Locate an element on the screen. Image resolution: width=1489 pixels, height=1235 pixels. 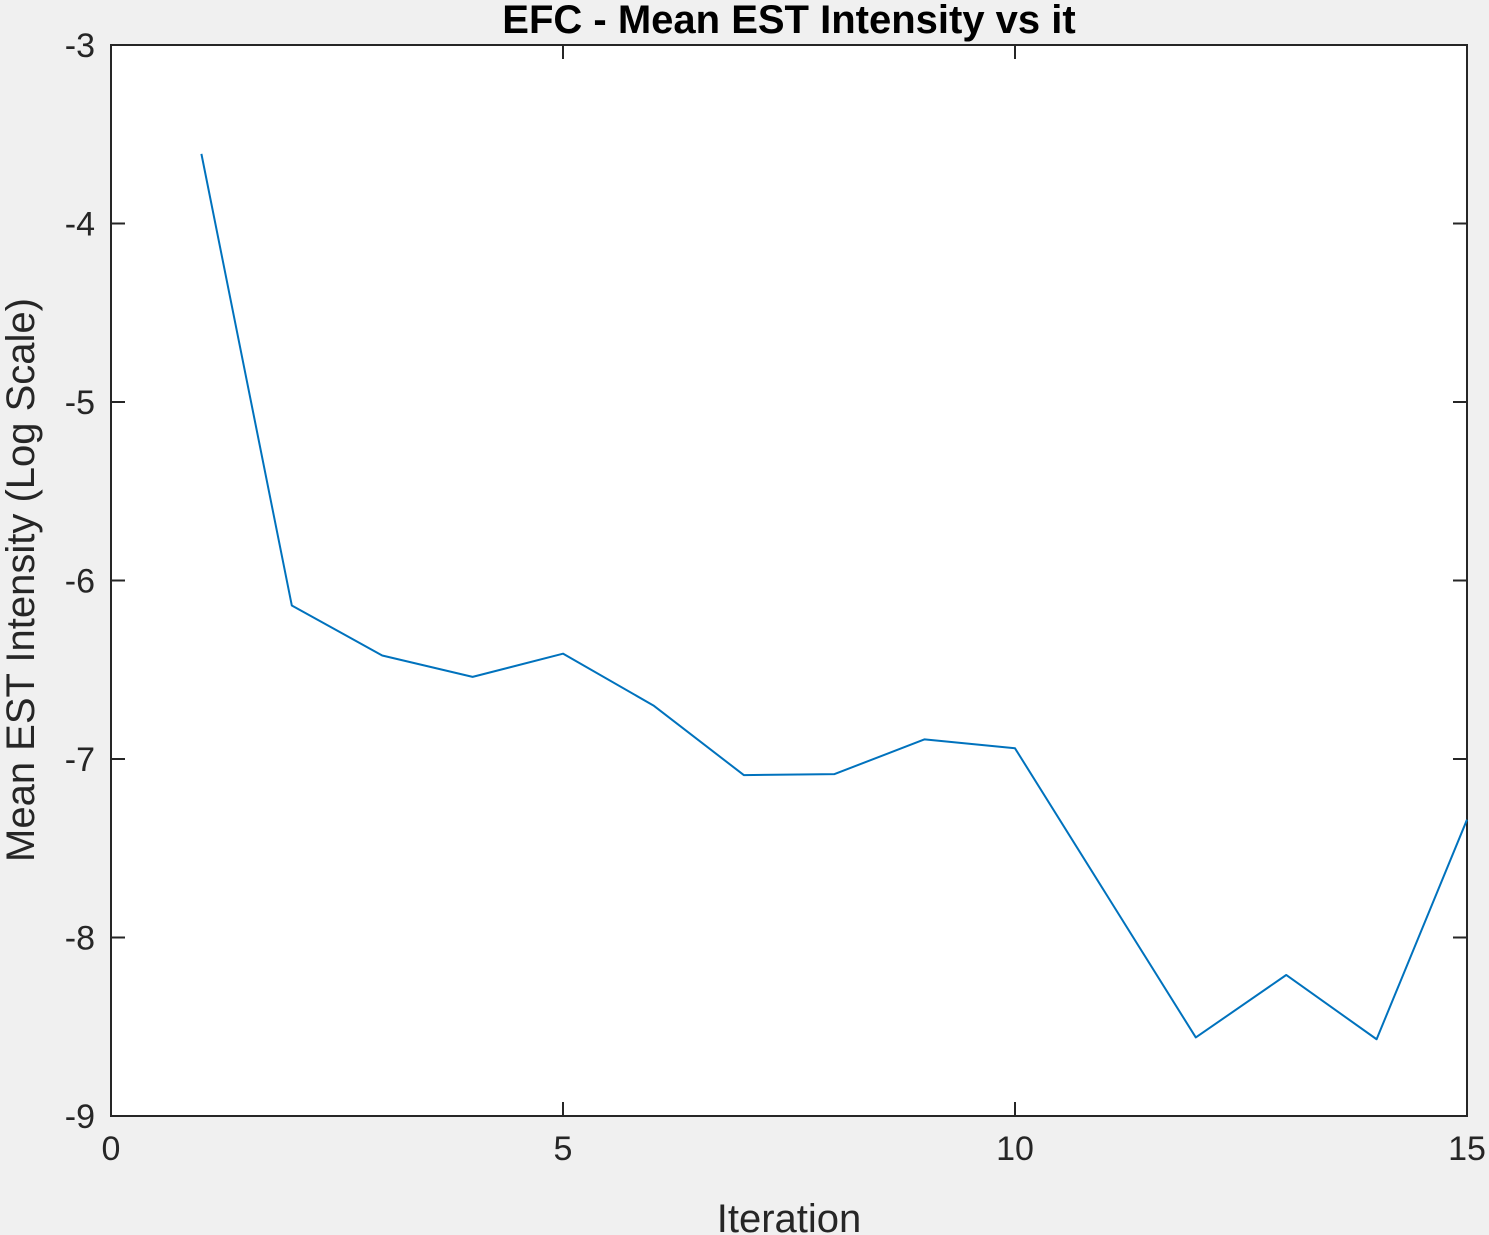
chart-title: EFC - Mean EST Intensity vs it is located at coordinates (788, 21).